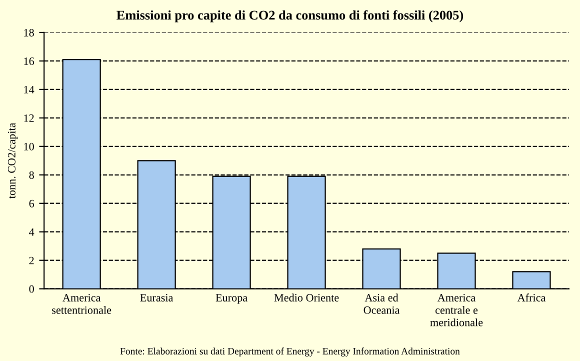  Describe the element at coordinates (290, 352) in the screenshot. I see `source-note: Fonte: Elaborazioni su dati Department of Energy - Energy Information Administration` at that location.